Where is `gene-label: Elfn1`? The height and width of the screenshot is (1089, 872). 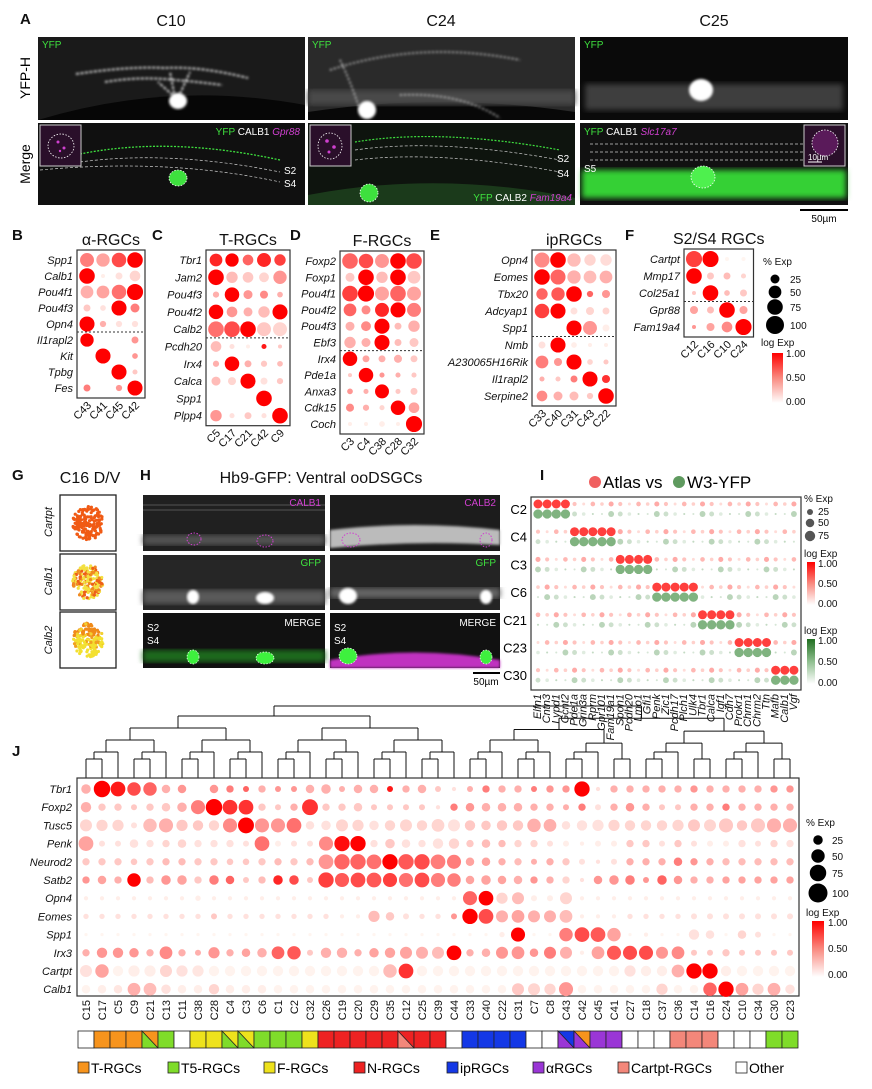
gene-label: Elfn1 is located at coordinates (538, 706).